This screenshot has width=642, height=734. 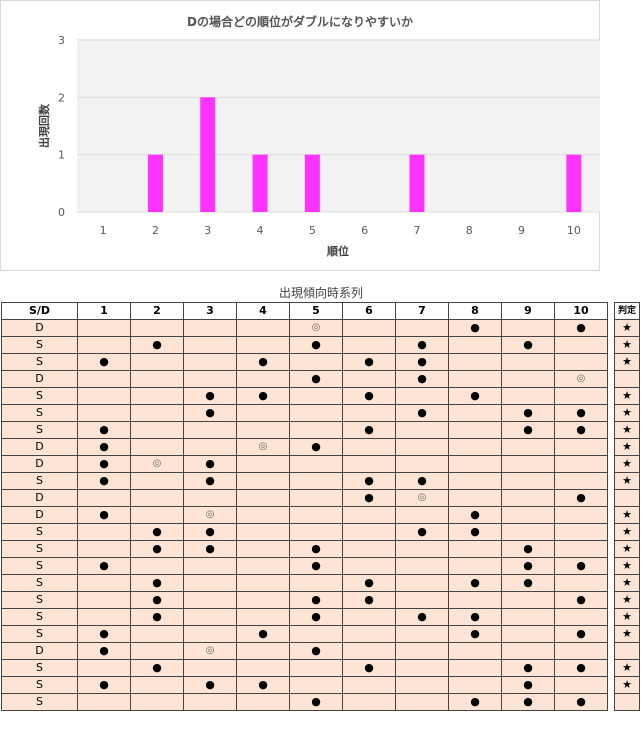 I want to click on table-row: D ● ◎ ●, so click(x=304, y=651).